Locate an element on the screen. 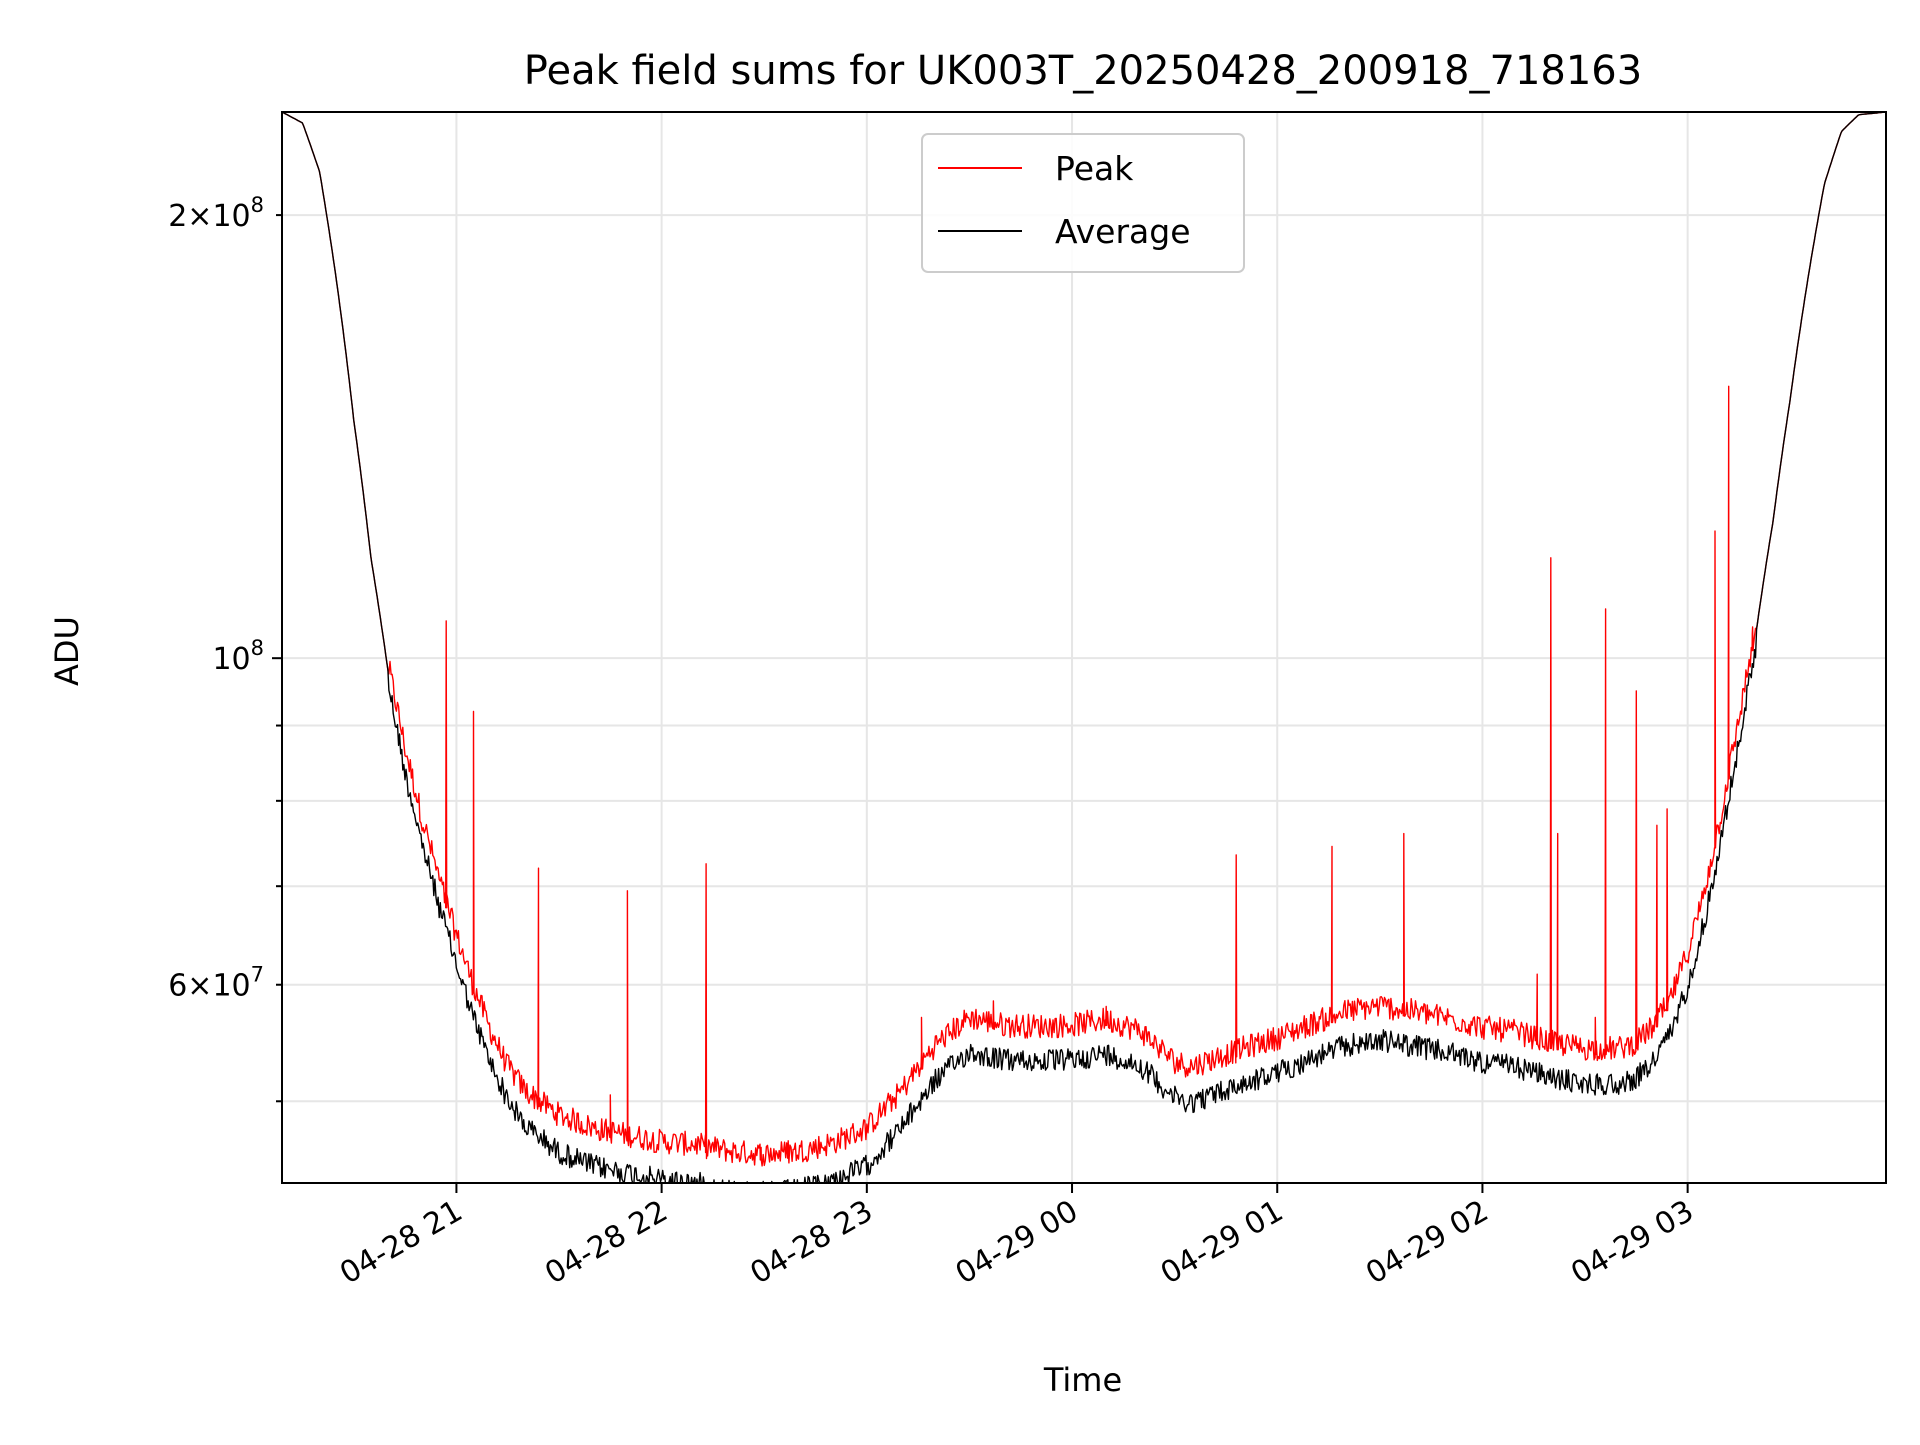 The height and width of the screenshot is (1445, 1920). y-tick-label: 108 is located at coordinates (238, 656).